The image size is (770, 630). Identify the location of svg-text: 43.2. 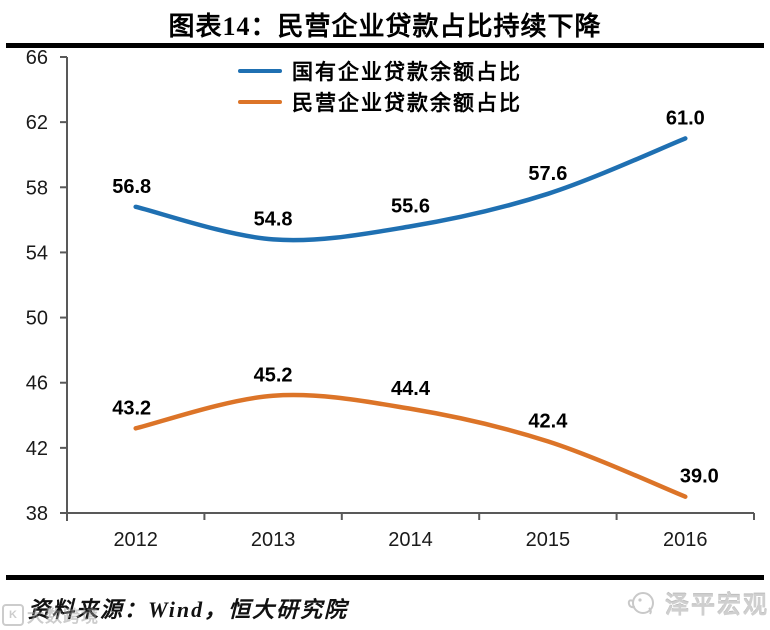
(131, 408).